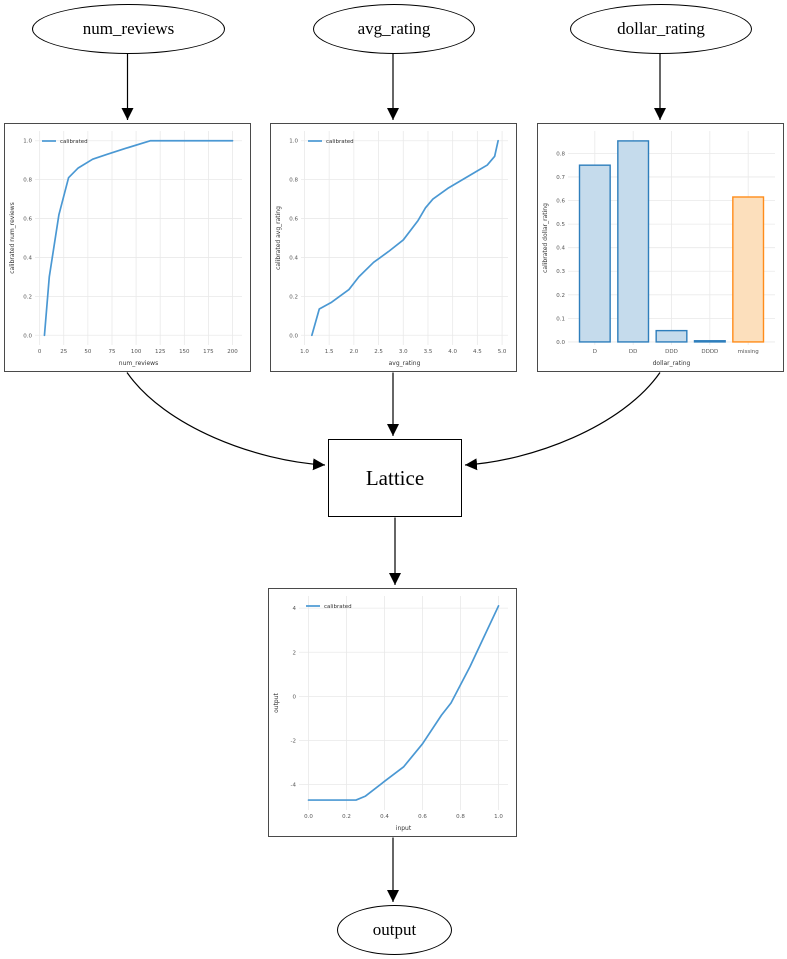 Image resolution: width=787 pixels, height=959 pixels. What do you see at coordinates (353, 352) in the screenshot?
I see `svg-text: 2.0` at bounding box center [353, 352].